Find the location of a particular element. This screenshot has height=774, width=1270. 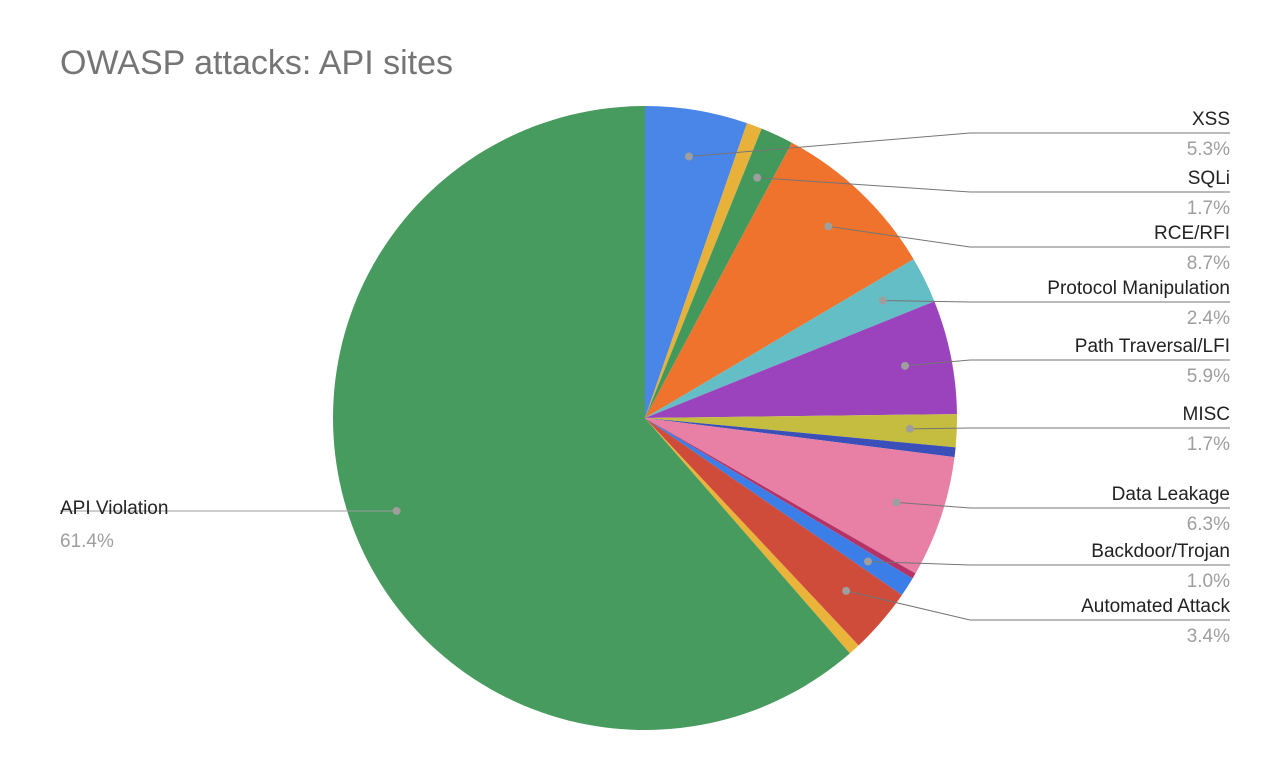

slice-percent: 8.7% is located at coordinates (1208, 263).